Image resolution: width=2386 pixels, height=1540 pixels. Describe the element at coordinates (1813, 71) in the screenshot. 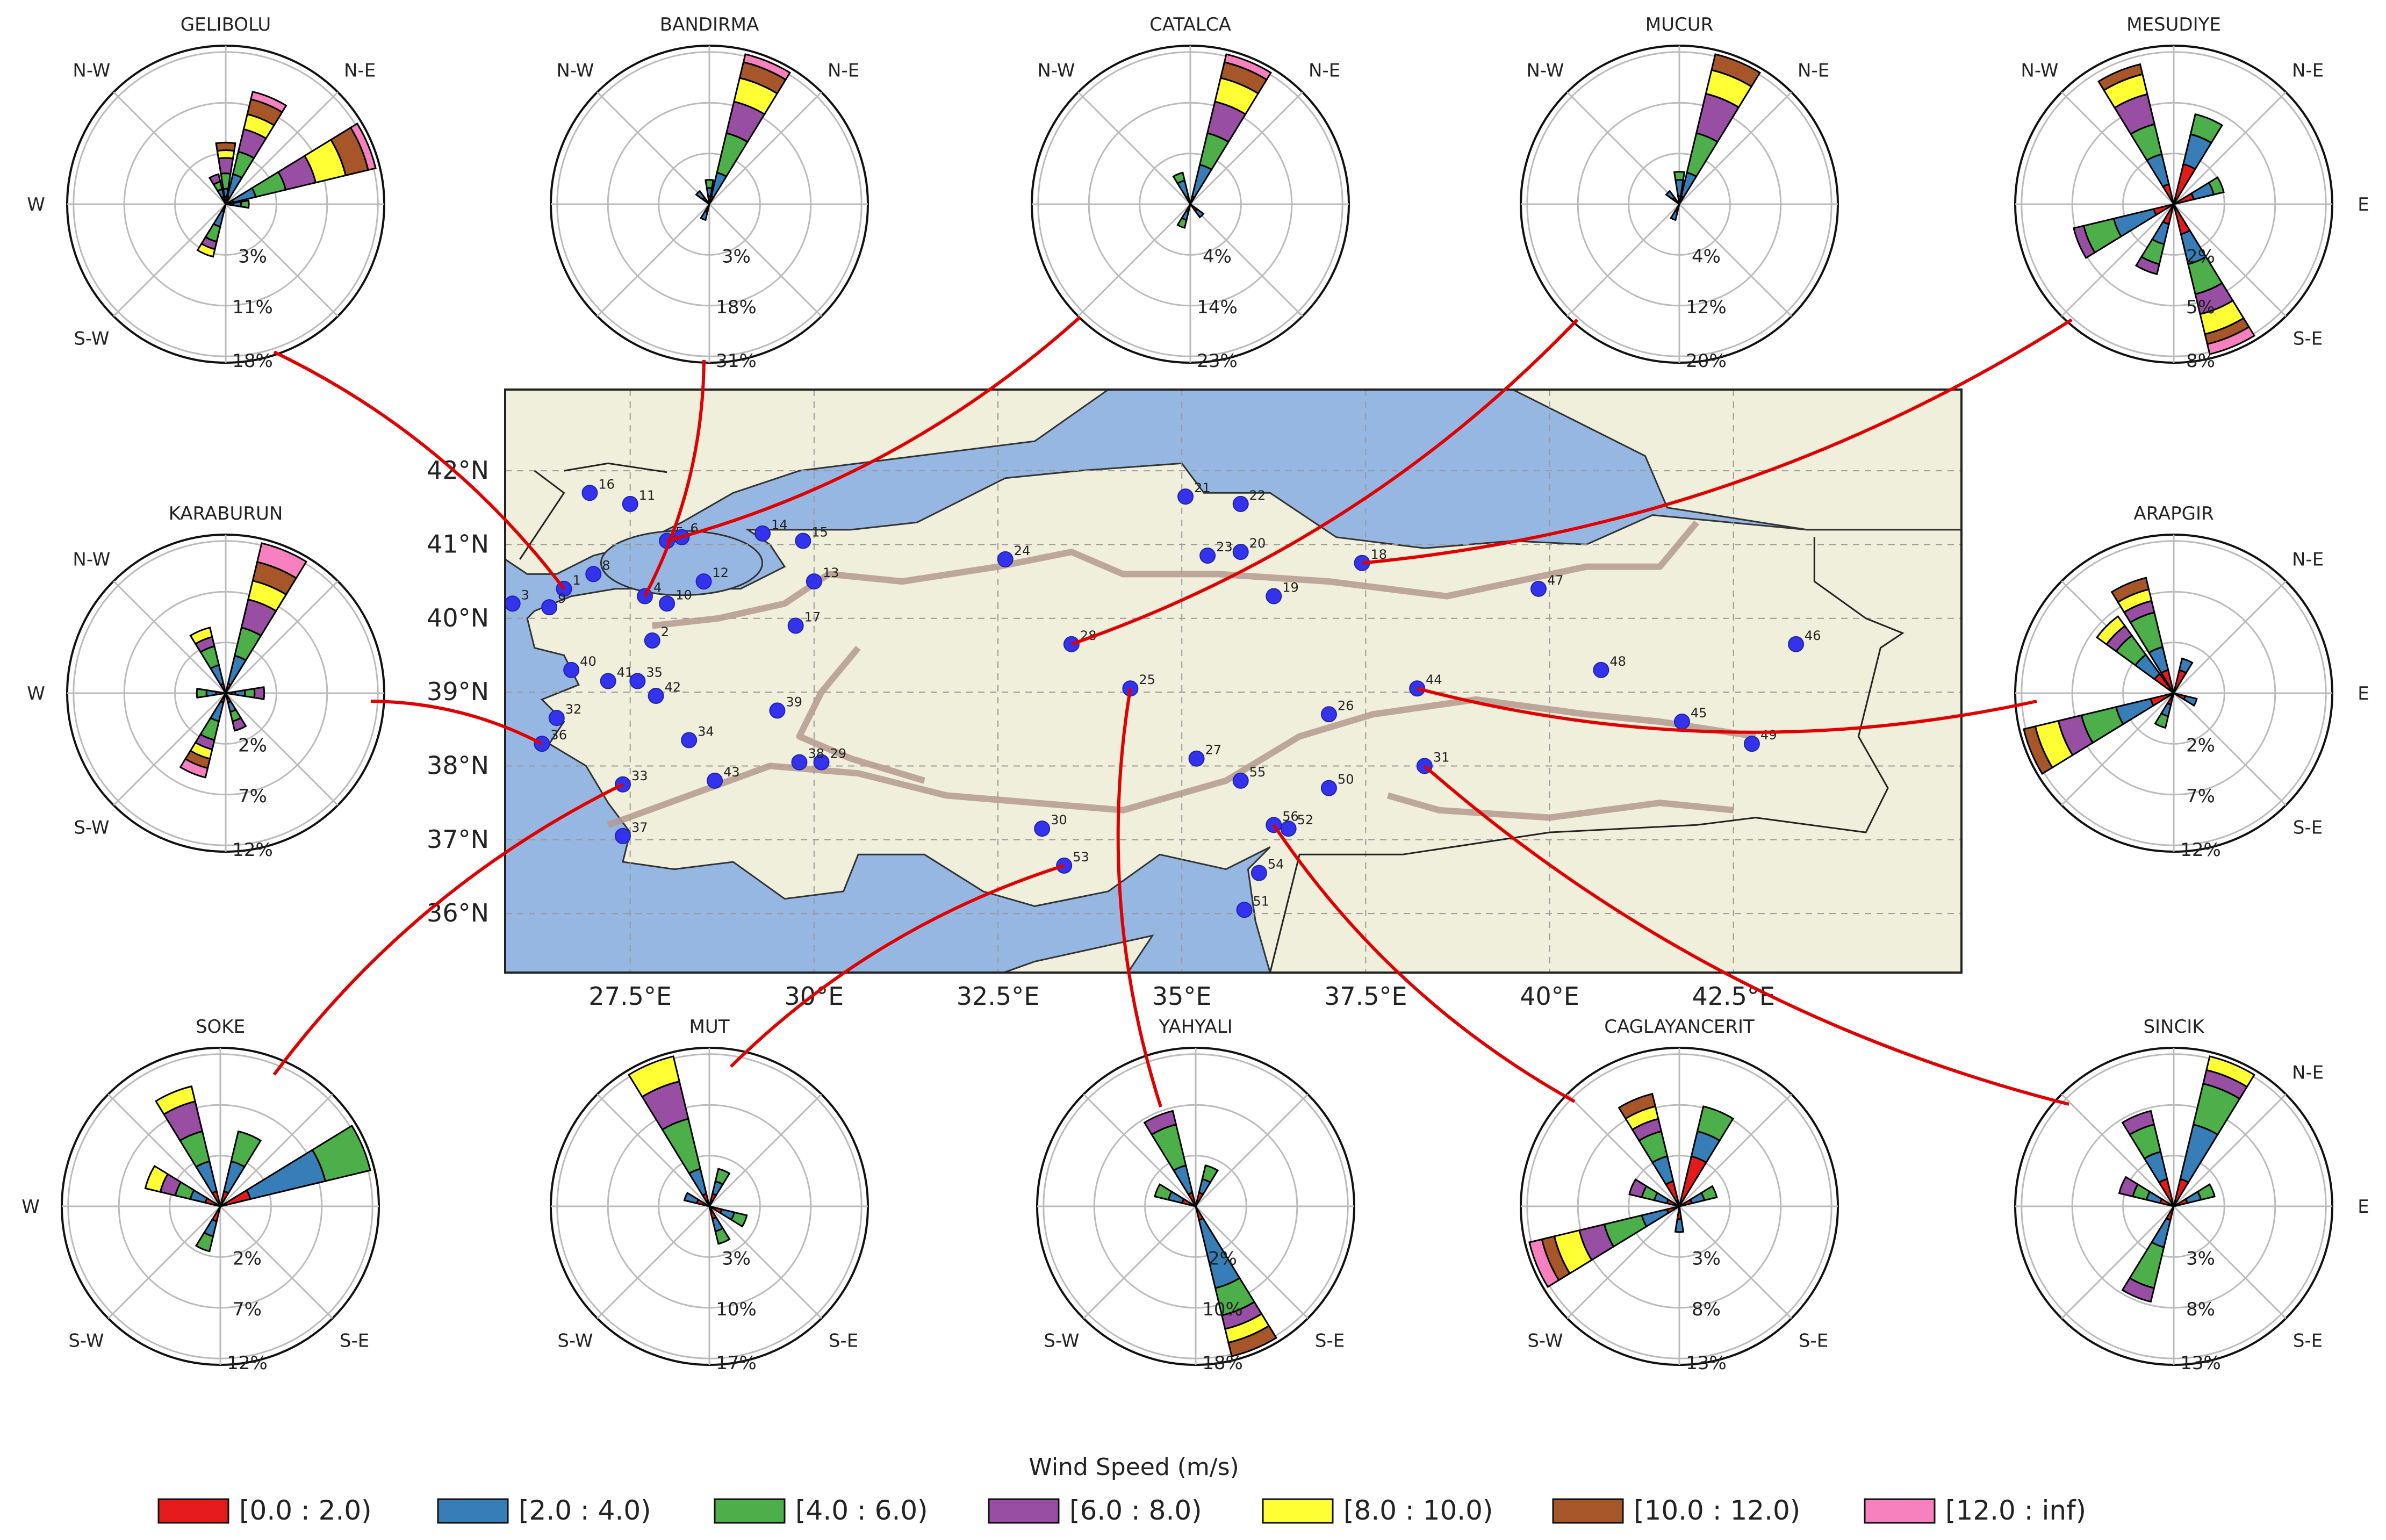

I see `rose-direction-label: N-E` at that location.